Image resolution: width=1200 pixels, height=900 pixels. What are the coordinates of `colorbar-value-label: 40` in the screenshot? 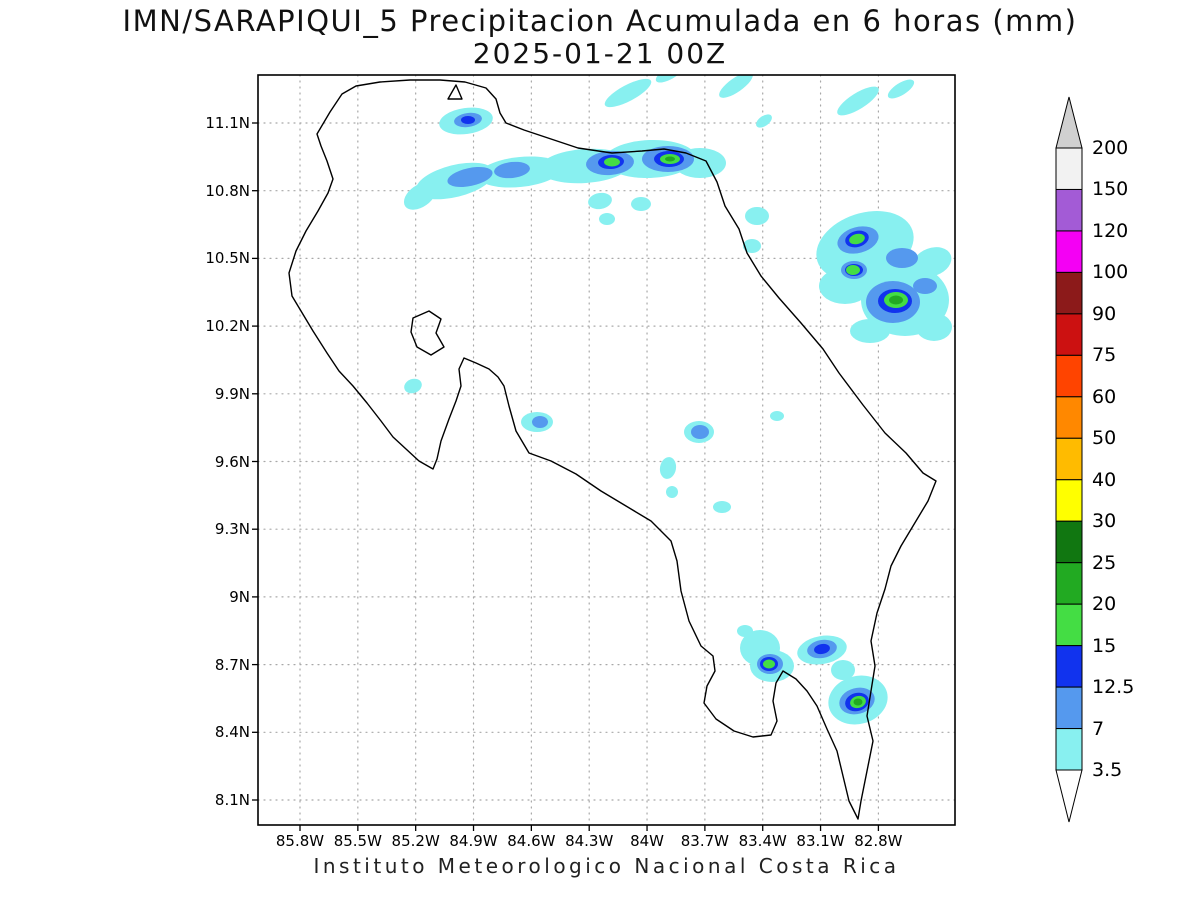 It's located at (1104, 479).